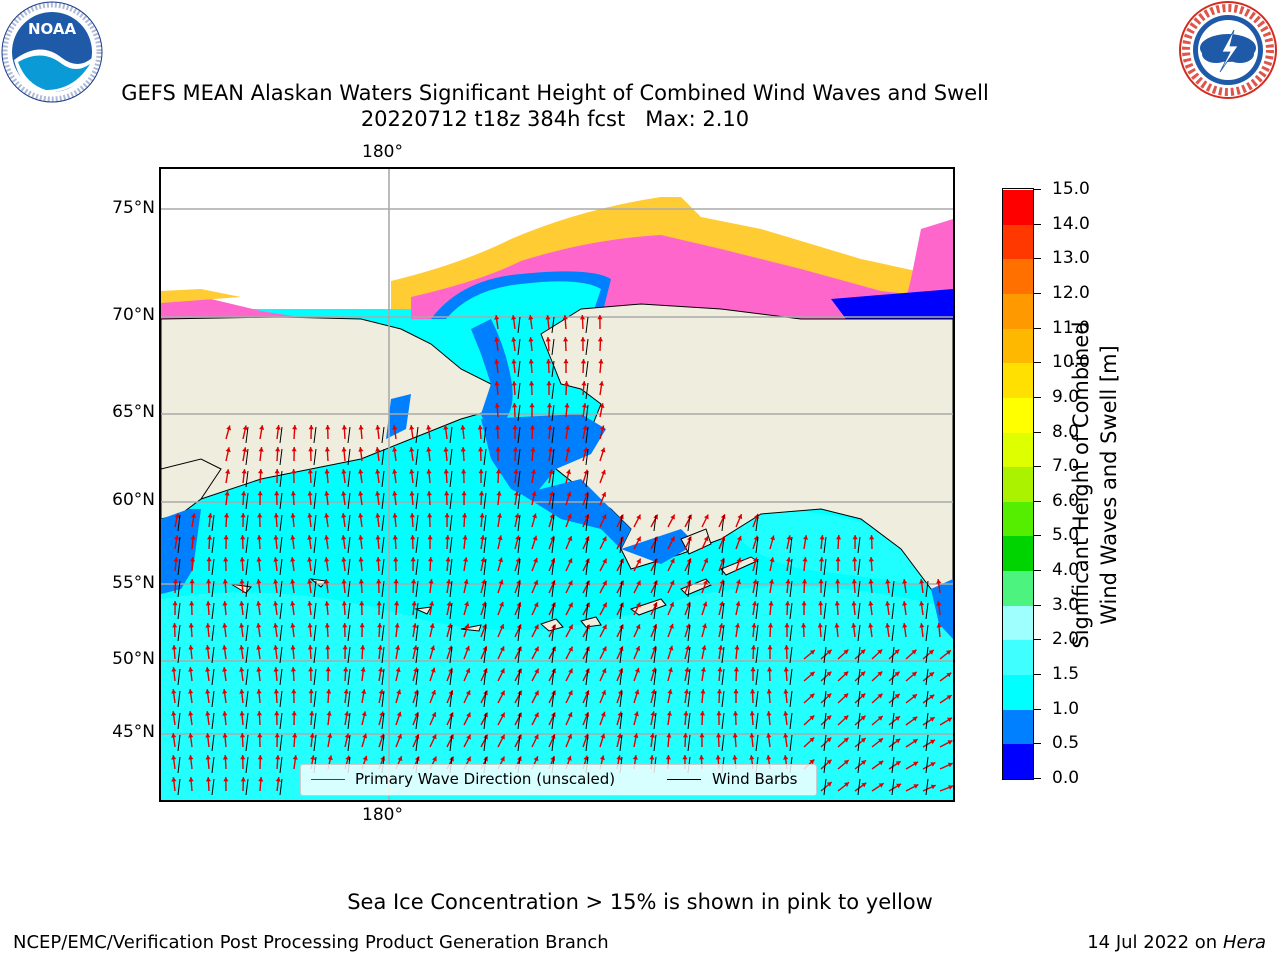  Describe the element at coordinates (1081, 485) in the screenshot. I see `colorbar-title-line1: Significant Height of Combined` at that location.